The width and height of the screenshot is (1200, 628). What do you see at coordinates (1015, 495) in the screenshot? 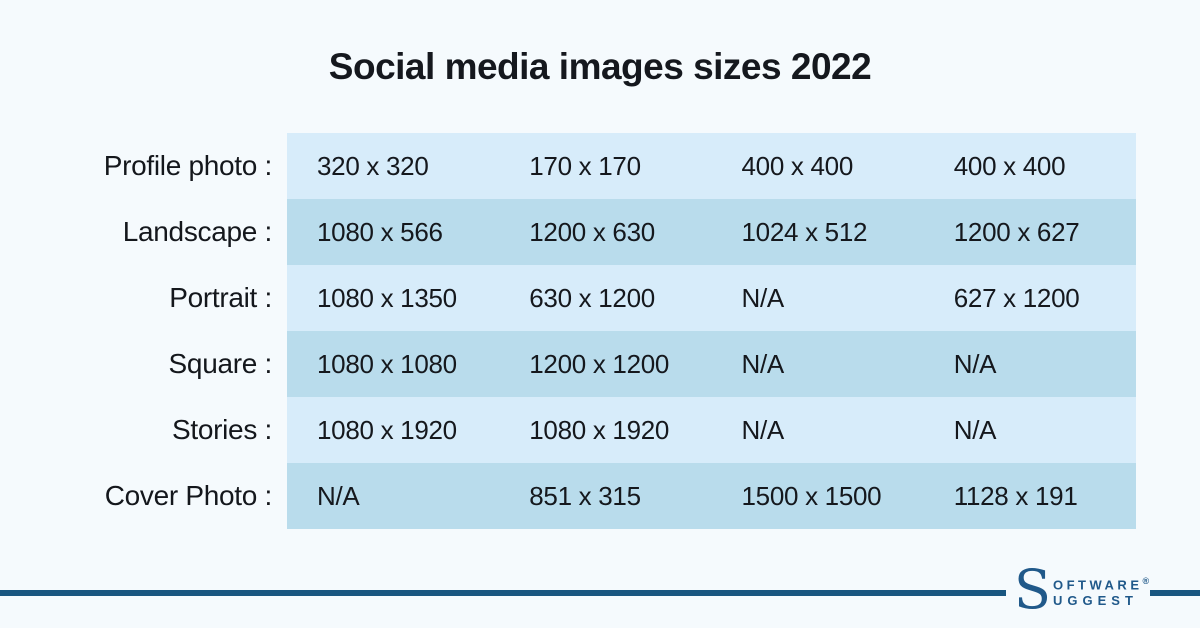
I see `table-cell: 1128 x 191` at bounding box center [1015, 495].